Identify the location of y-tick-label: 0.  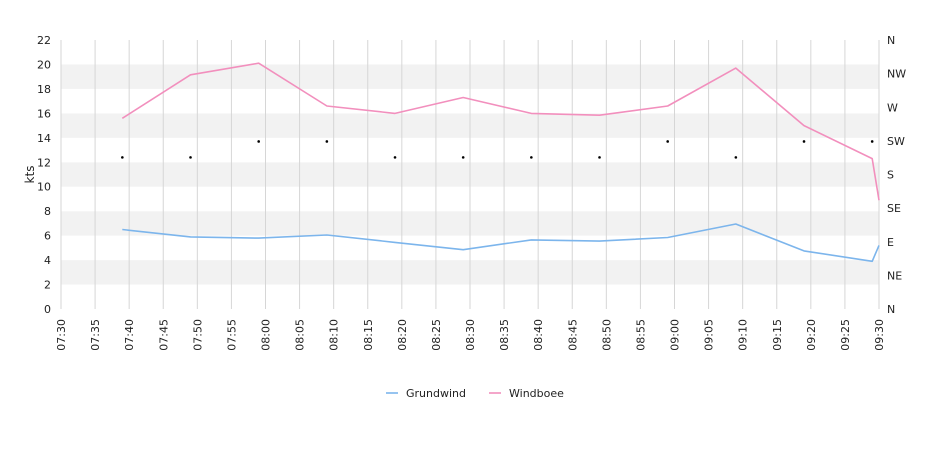
(47, 309).